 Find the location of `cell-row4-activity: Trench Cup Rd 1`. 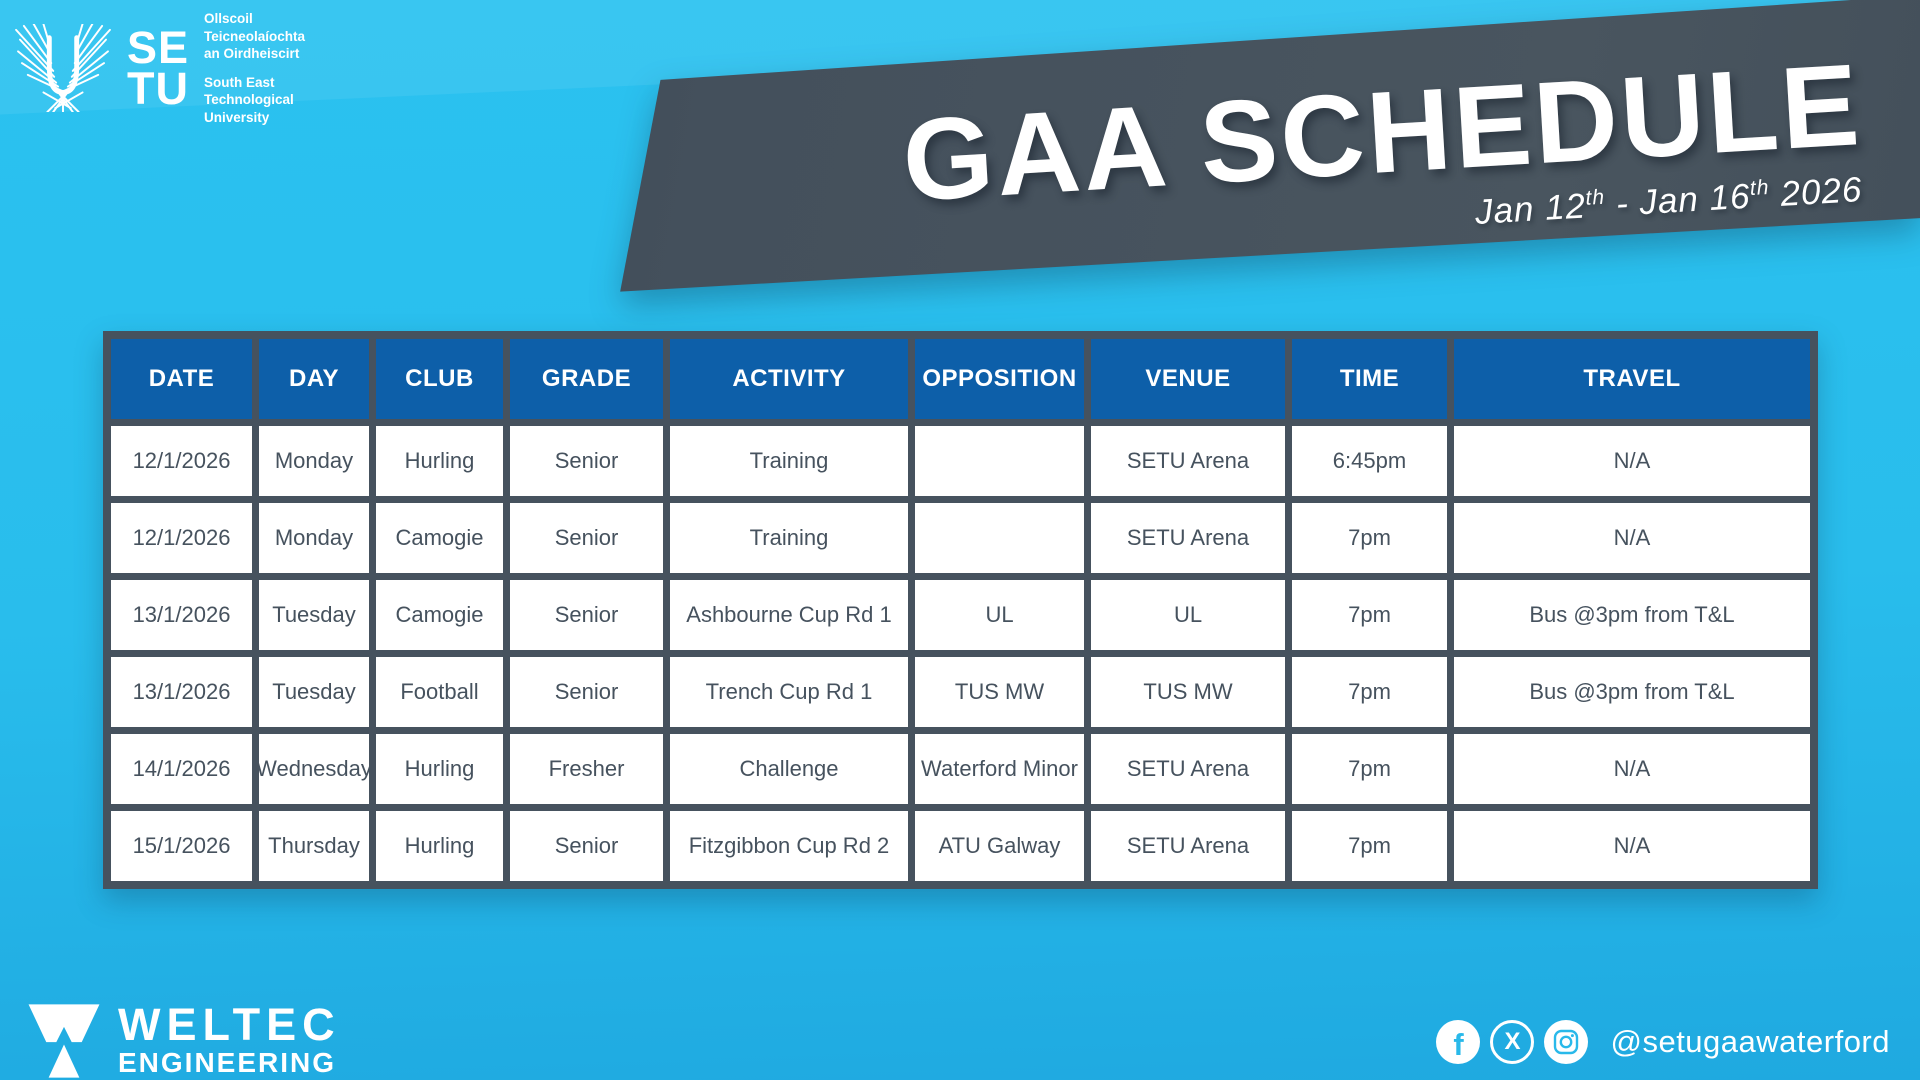

cell-row4-activity: Trench Cup Rd 1 is located at coordinates (789, 692).